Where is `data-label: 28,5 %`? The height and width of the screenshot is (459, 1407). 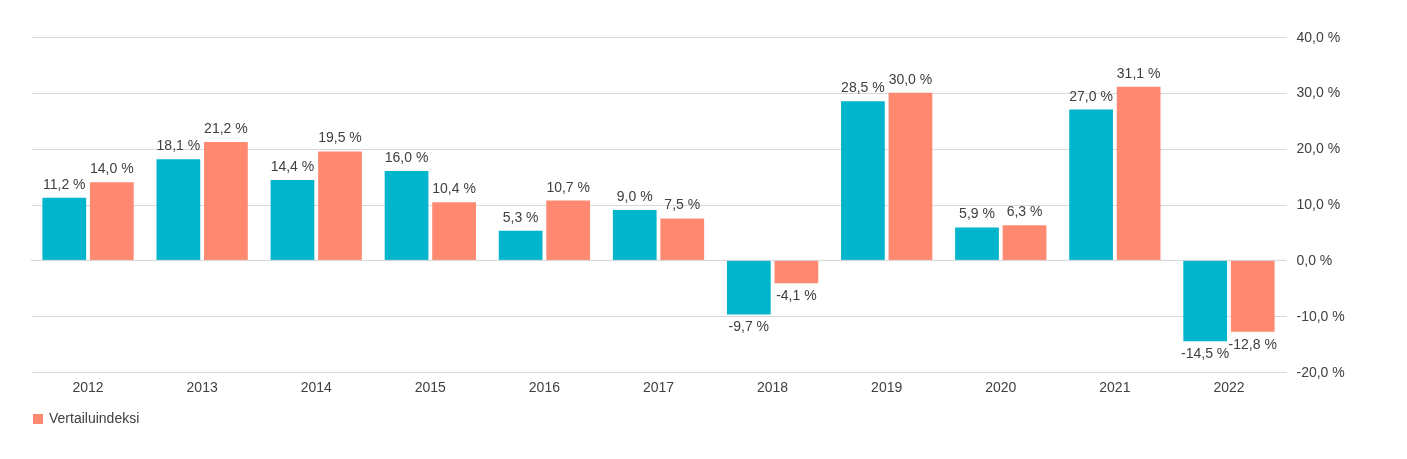 data-label: 28,5 % is located at coordinates (863, 87).